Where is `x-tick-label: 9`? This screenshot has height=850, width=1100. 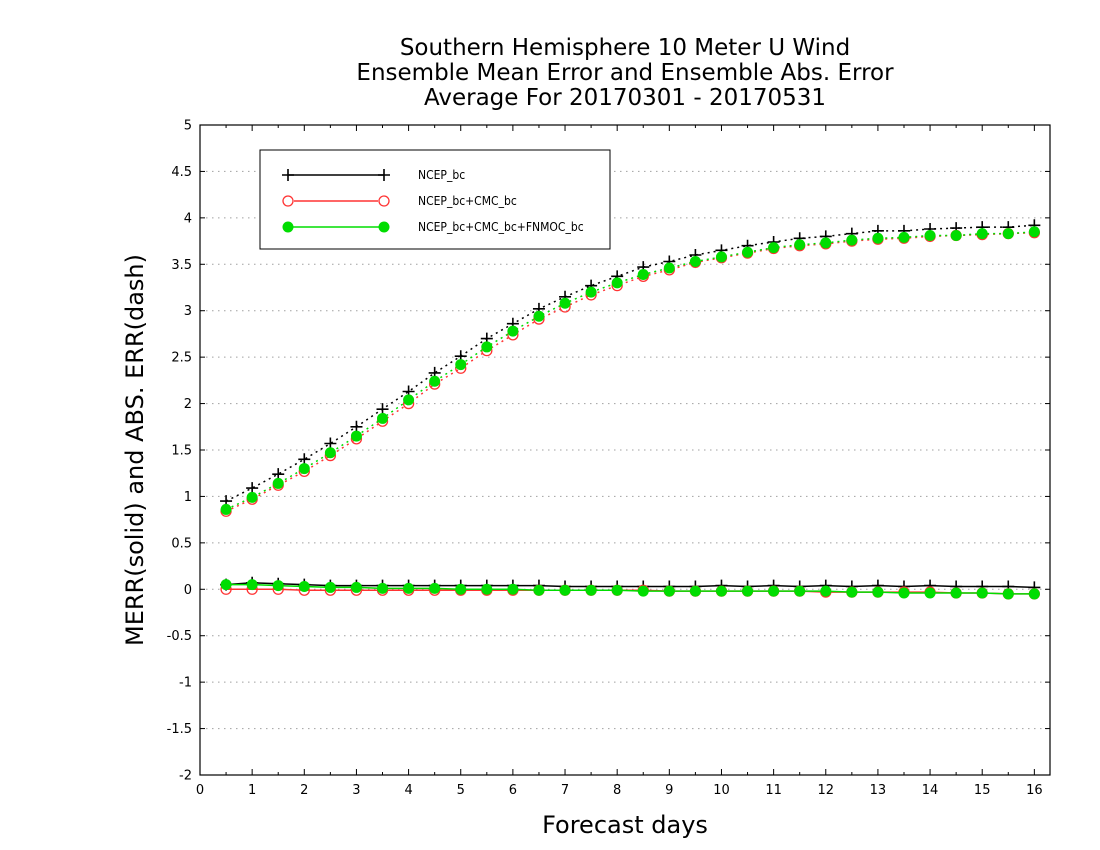 x-tick-label: 9 is located at coordinates (669, 790).